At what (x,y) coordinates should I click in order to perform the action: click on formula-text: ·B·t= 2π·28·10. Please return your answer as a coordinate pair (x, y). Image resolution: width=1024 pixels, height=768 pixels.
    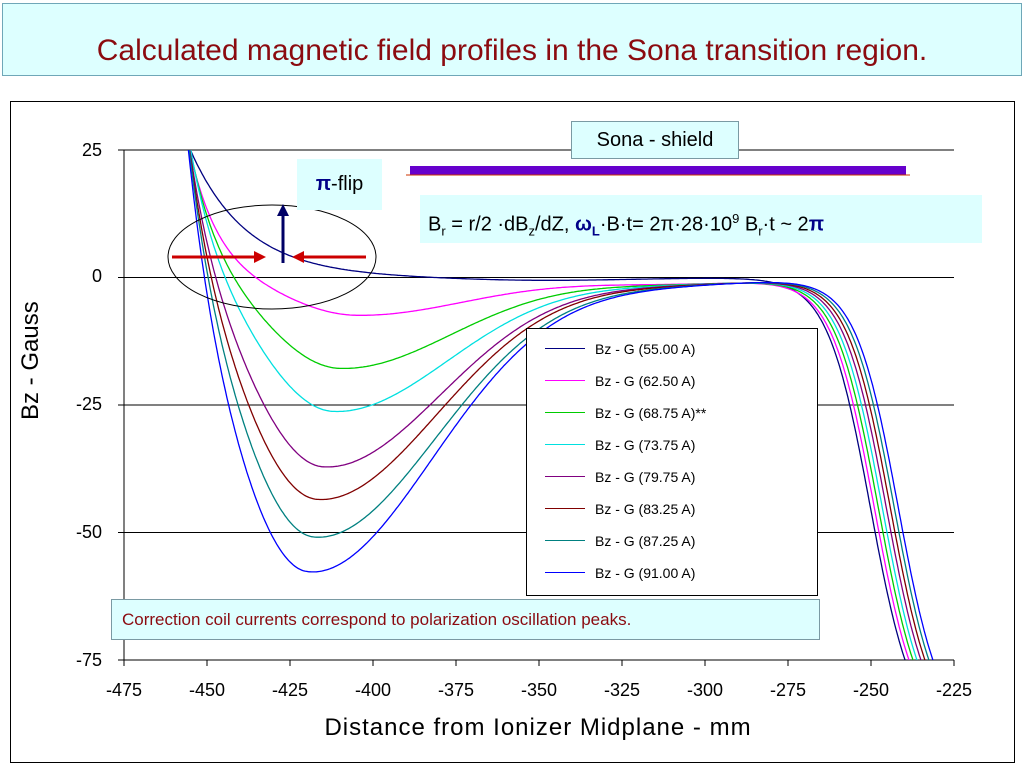
    Looking at the image, I should click on (666, 224).